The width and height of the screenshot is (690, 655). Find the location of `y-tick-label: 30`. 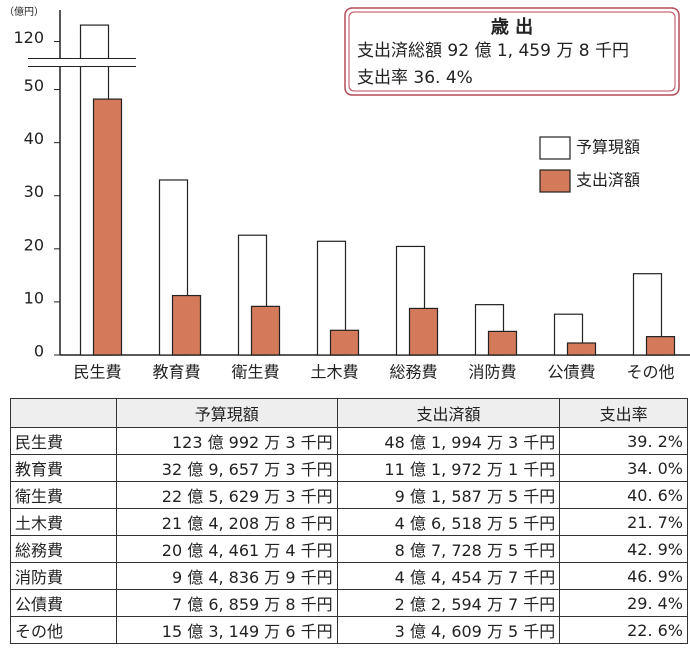

y-tick-label: 30 is located at coordinates (34, 191).